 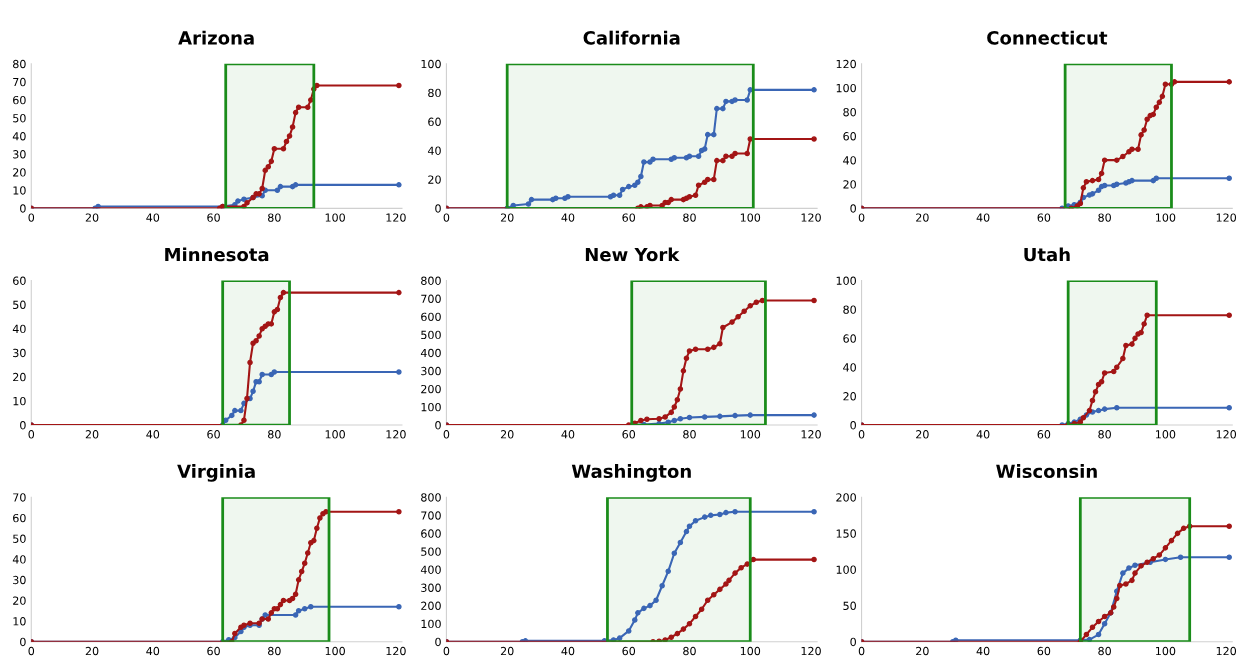 What do you see at coordinates (431, 515) in the screenshot?
I see `y-tick-label: 700` at bounding box center [431, 515].